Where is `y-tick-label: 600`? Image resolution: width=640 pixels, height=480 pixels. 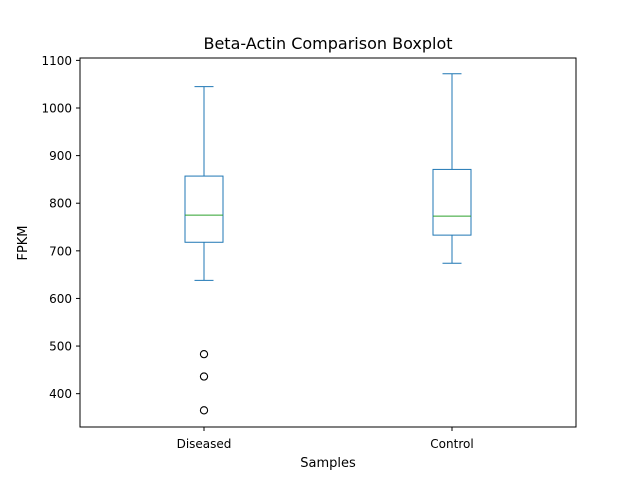 y-tick-label: 600 is located at coordinates (60, 299).